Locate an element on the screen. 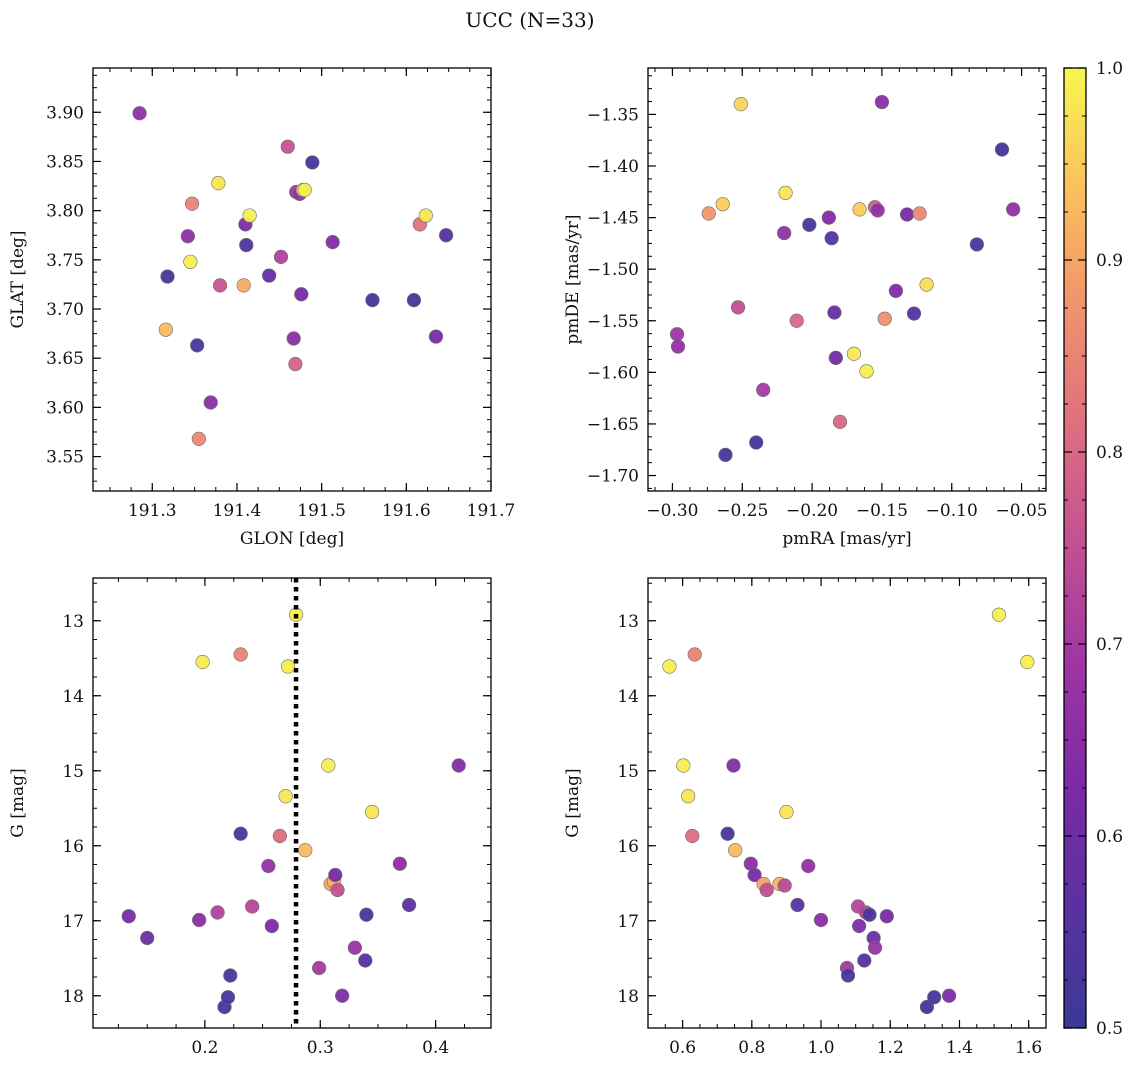 The height and width of the screenshot is (1068, 1136). x-tick-label: 1.6 is located at coordinates (1028, 1048).